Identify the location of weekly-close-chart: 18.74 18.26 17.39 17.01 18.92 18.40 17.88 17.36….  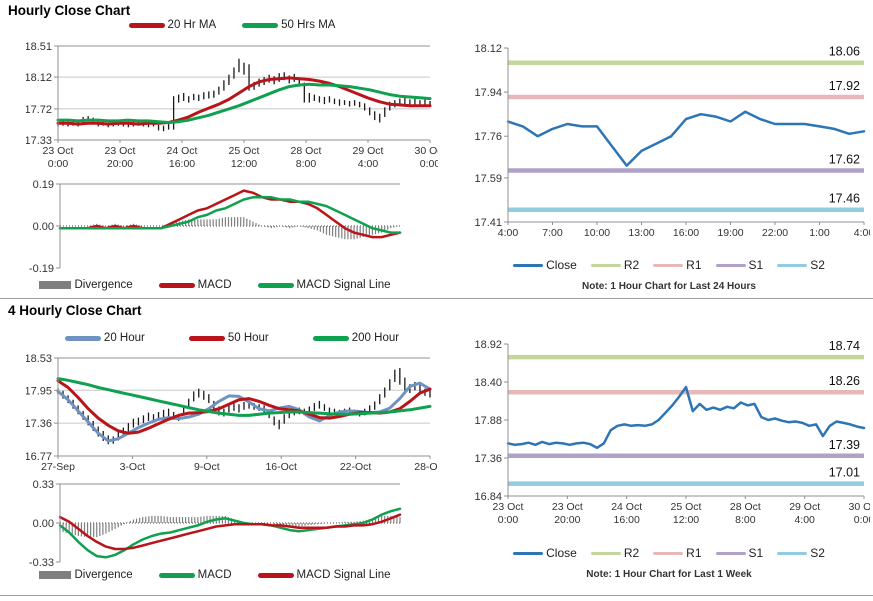
(672, 432).